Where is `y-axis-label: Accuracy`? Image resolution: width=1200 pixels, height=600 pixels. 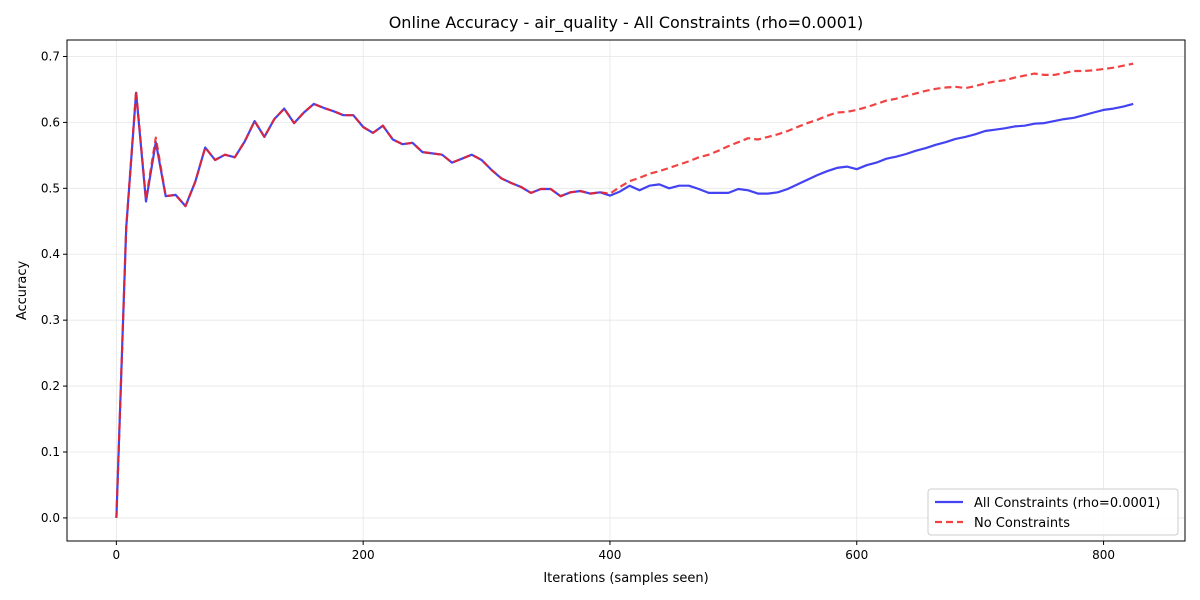 y-axis-label: Accuracy is located at coordinates (22, 291).